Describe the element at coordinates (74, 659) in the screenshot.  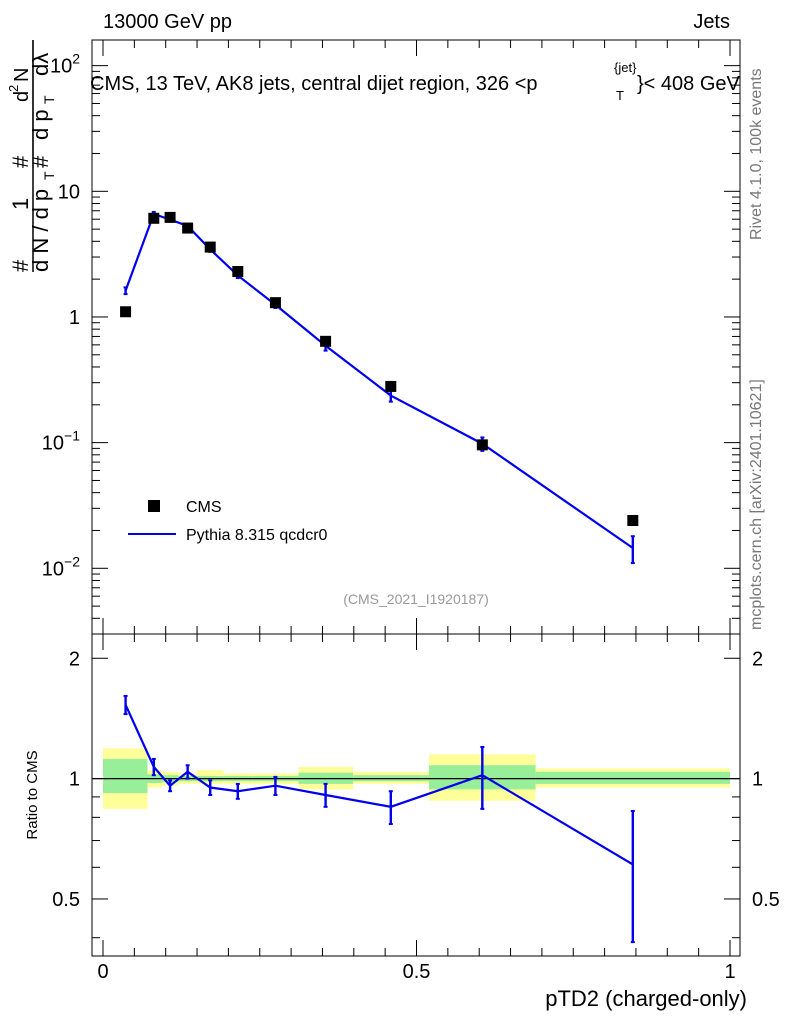
I see `bottom-y-tick-label-left: 2` at that location.